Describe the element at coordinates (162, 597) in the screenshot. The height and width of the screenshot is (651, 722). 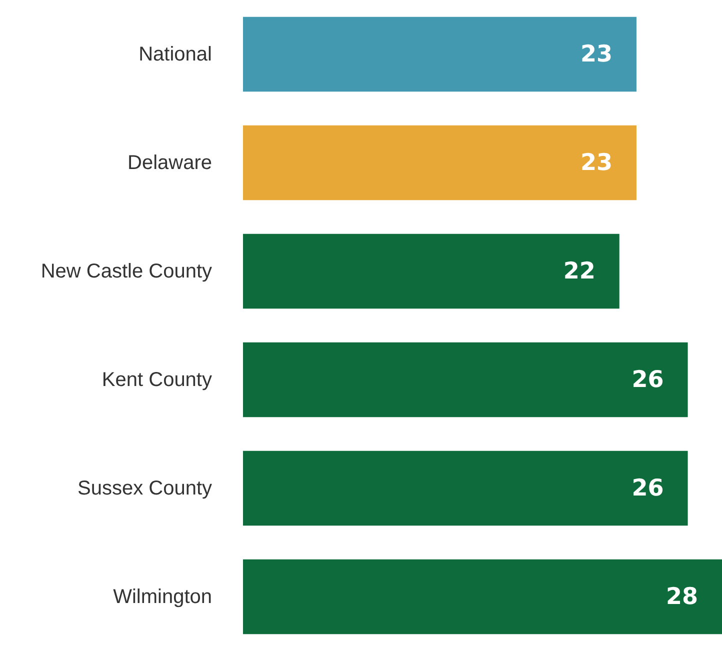
I see `y-tick-label: Wilmington` at that location.